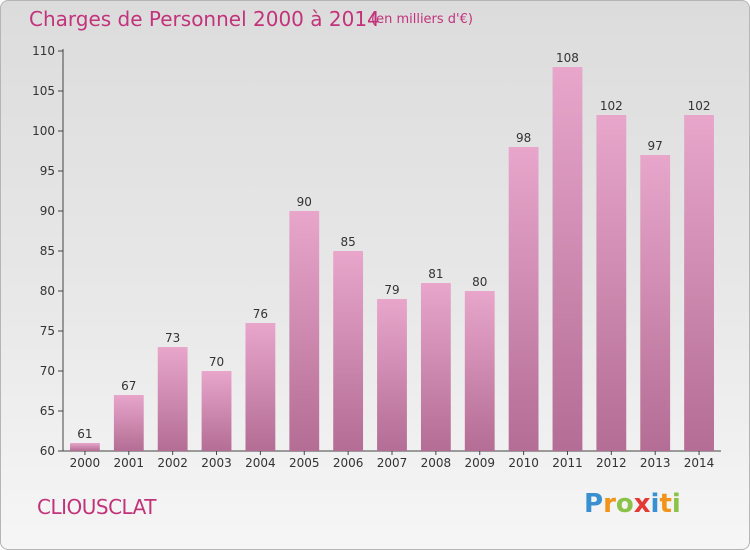  I want to click on data-label: 98, so click(523, 138).